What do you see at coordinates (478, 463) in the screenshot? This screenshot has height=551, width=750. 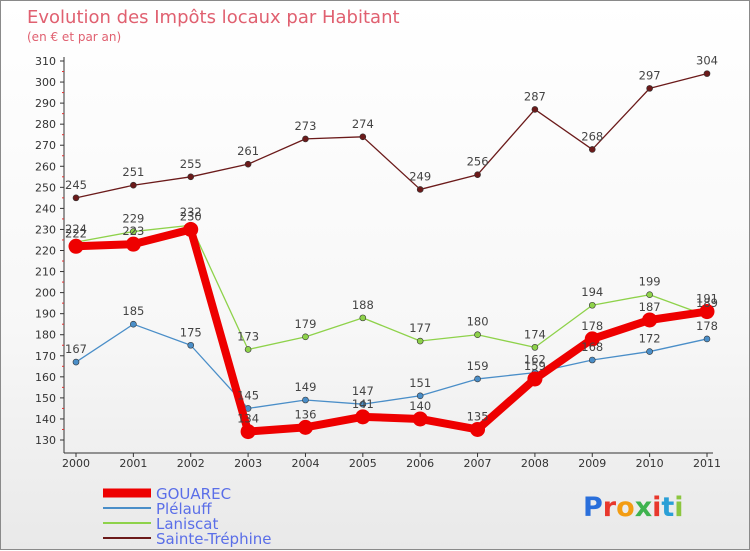 I see `x-tick-label: 2007` at bounding box center [478, 463].